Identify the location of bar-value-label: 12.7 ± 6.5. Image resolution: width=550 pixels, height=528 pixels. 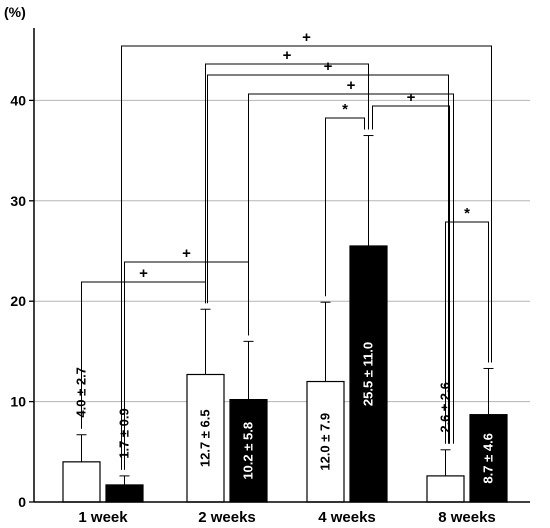
(205, 438).